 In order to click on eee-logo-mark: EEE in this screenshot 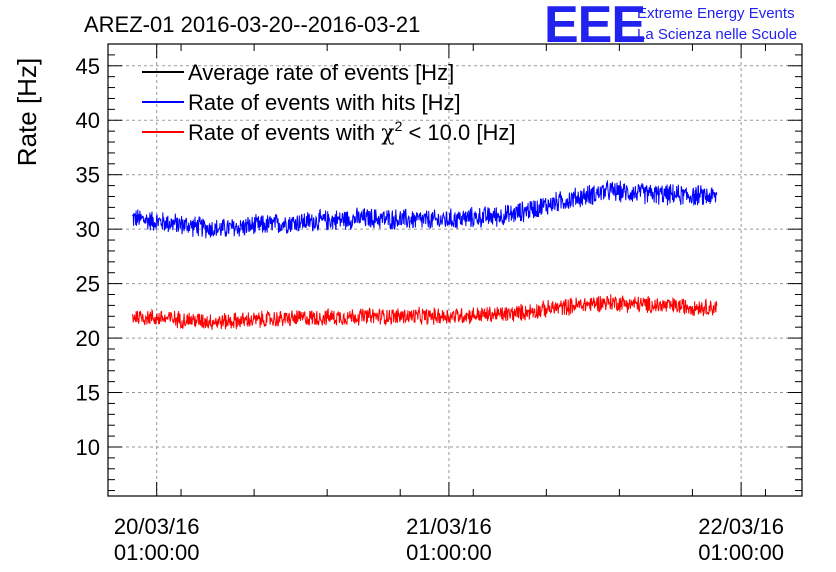, I will do `click(594, 27)`.